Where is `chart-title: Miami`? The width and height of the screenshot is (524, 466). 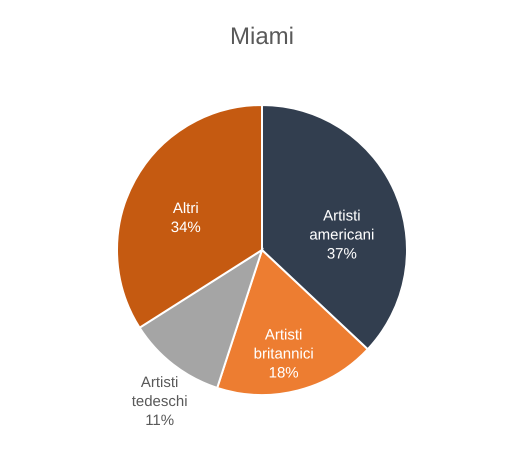 chart-title: Miami is located at coordinates (262, 36).